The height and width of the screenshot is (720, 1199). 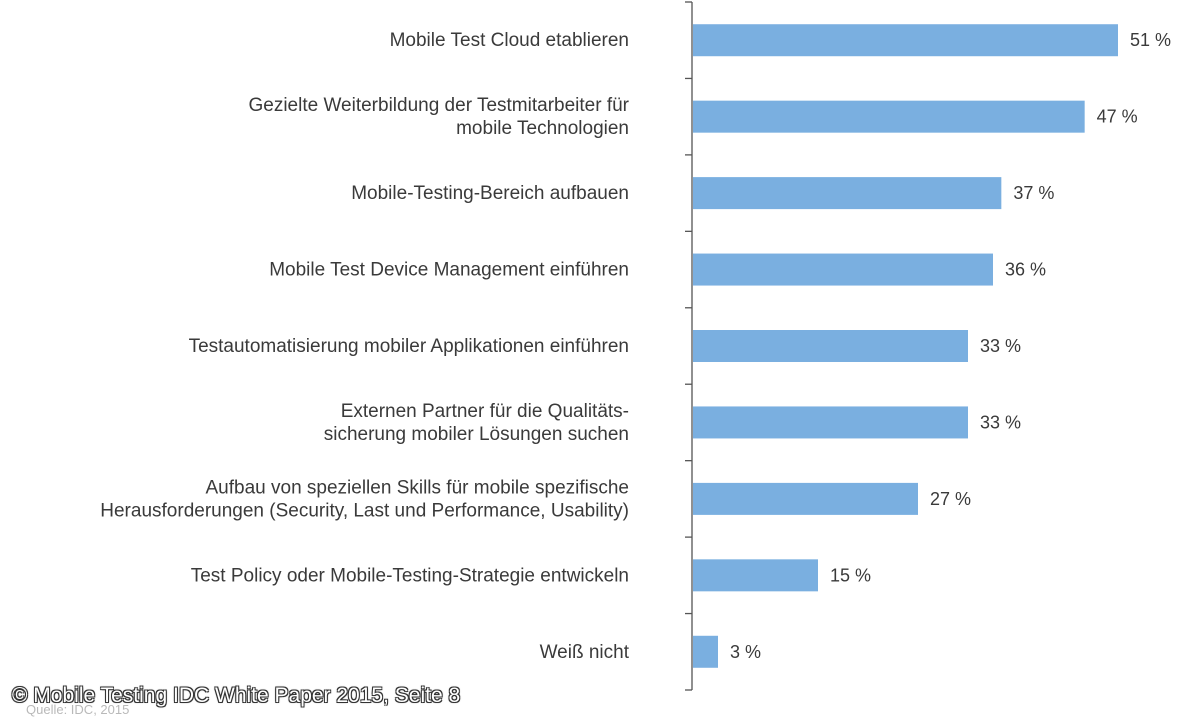 I want to click on data-label: 3 %, so click(x=745, y=652).